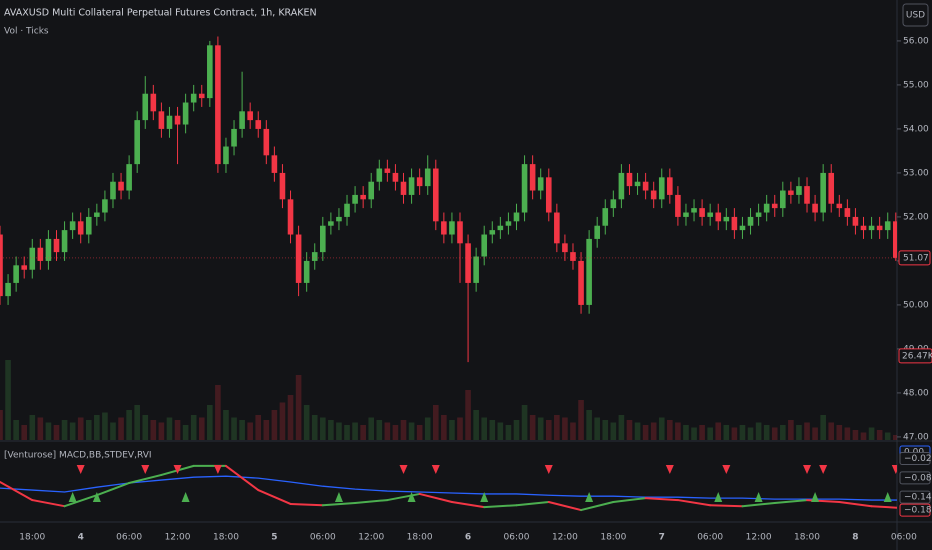  What do you see at coordinates (448, 488) in the screenshot?
I see `signal-line` at bounding box center [448, 488].